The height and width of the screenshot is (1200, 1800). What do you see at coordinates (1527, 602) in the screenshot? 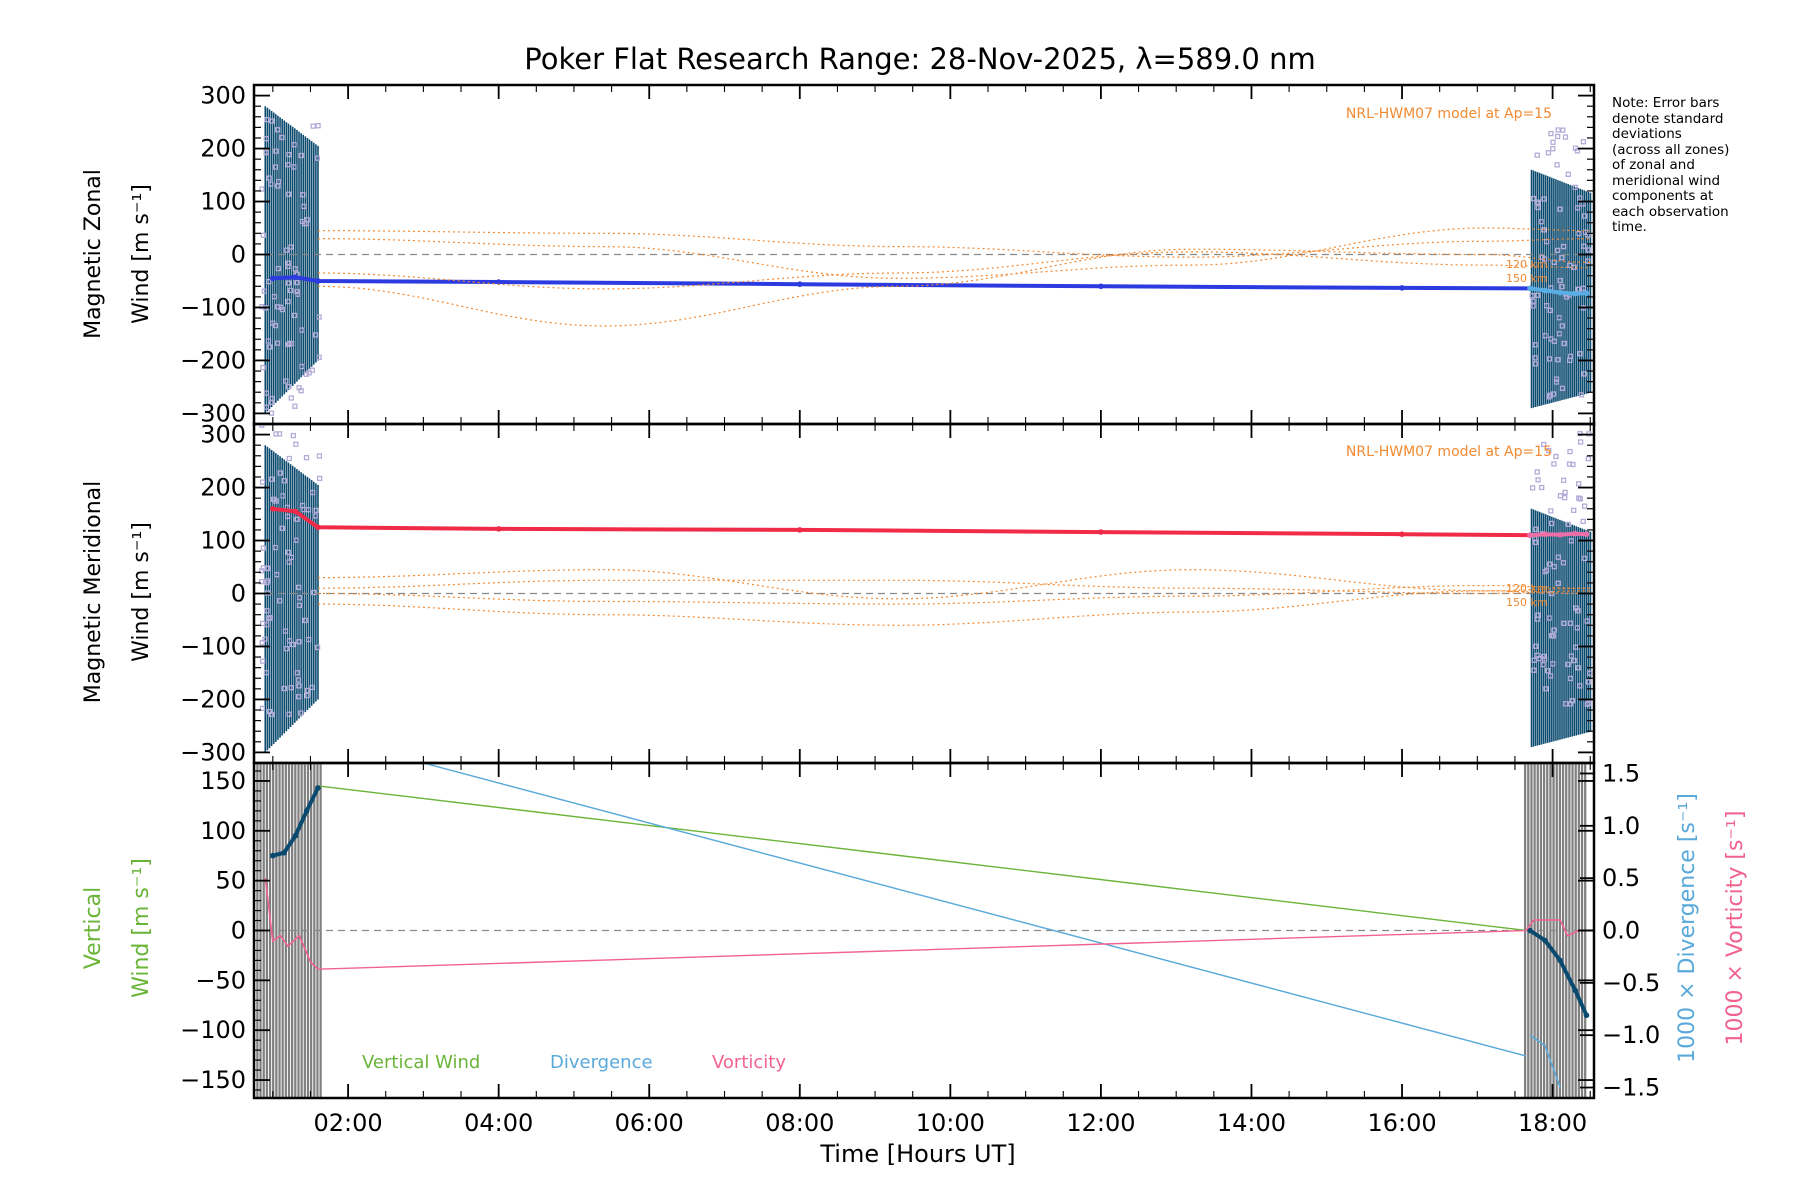
I see `meridional-model-label-150: 150 km` at bounding box center [1527, 602].